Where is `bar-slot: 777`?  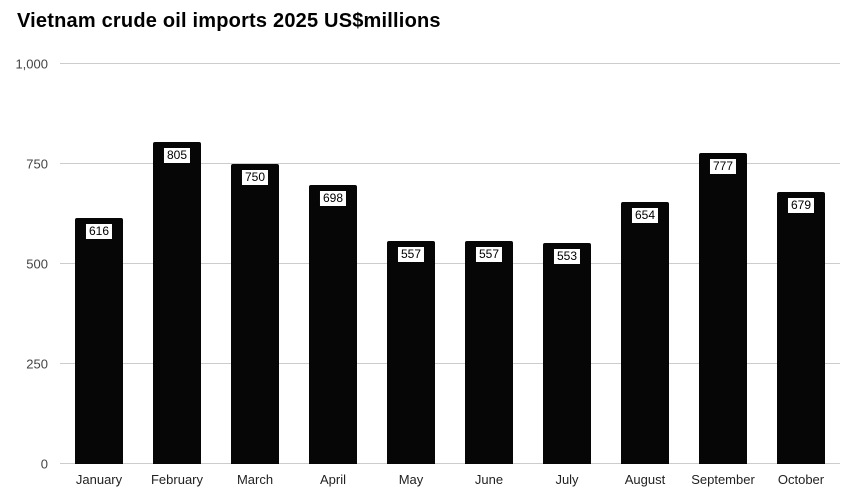
bar-slot: 777 is located at coordinates (723, 264).